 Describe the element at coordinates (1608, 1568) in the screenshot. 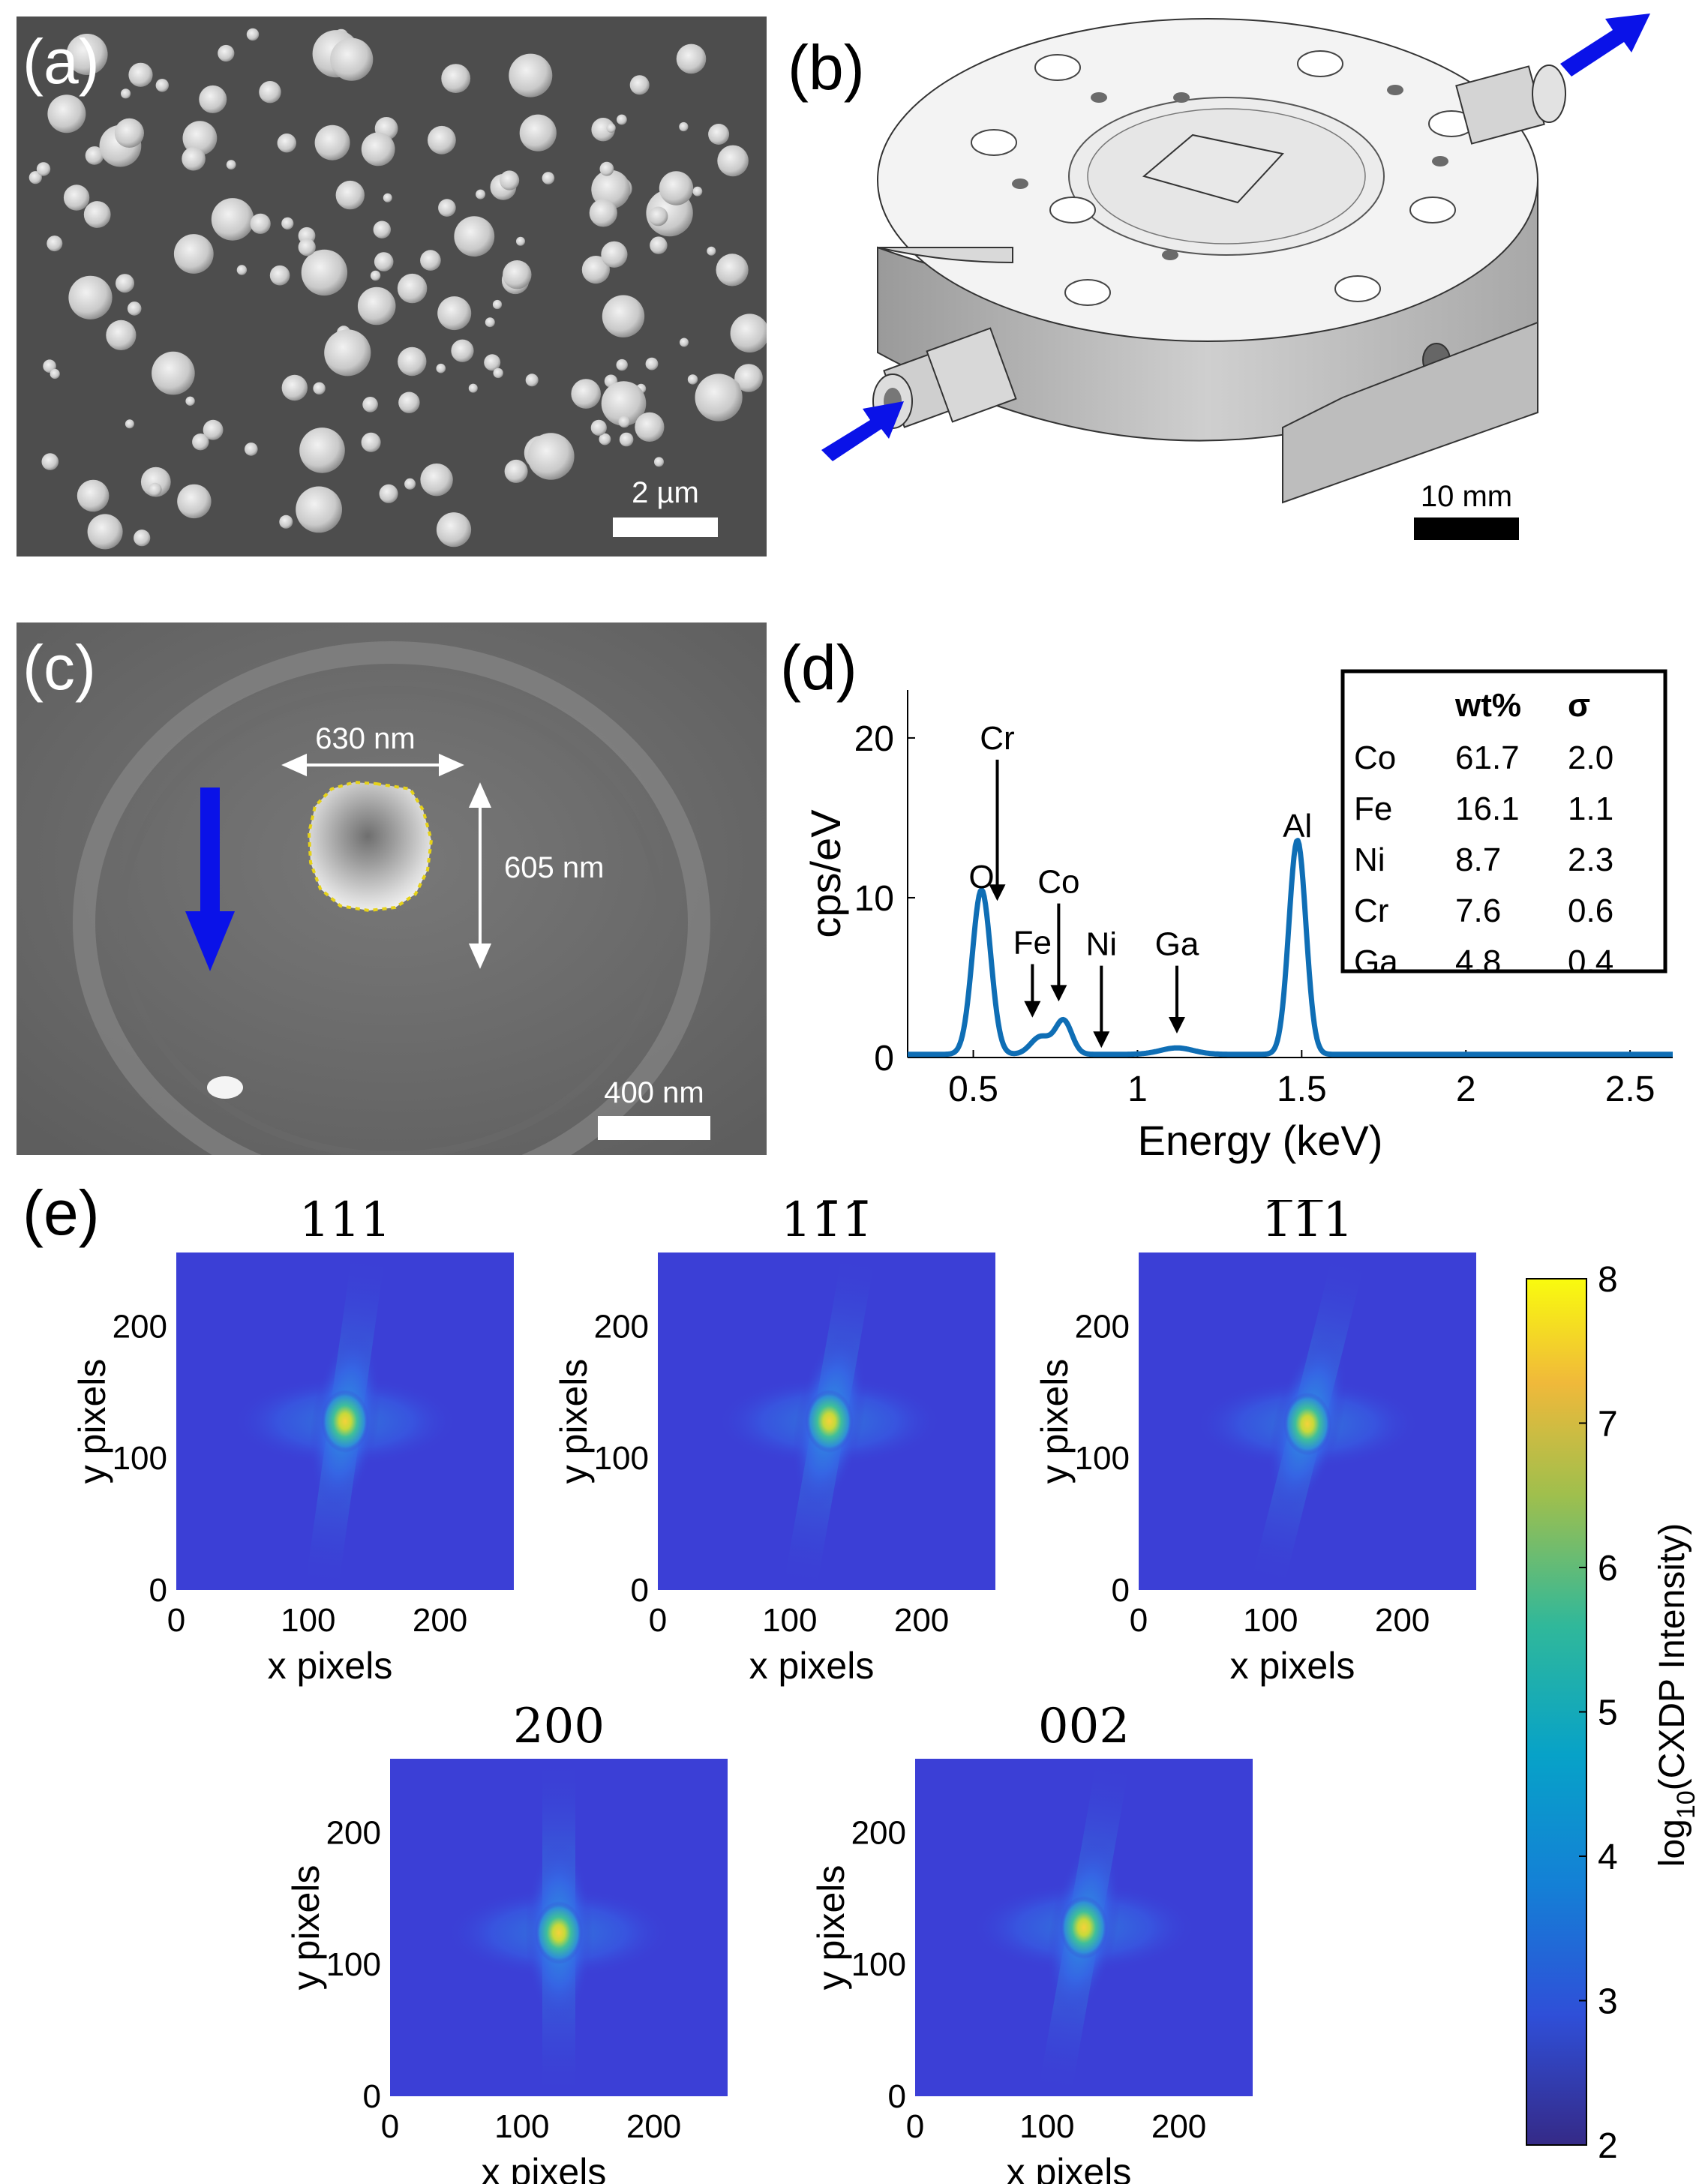

I see `colorbar-tick-label: 6` at that location.